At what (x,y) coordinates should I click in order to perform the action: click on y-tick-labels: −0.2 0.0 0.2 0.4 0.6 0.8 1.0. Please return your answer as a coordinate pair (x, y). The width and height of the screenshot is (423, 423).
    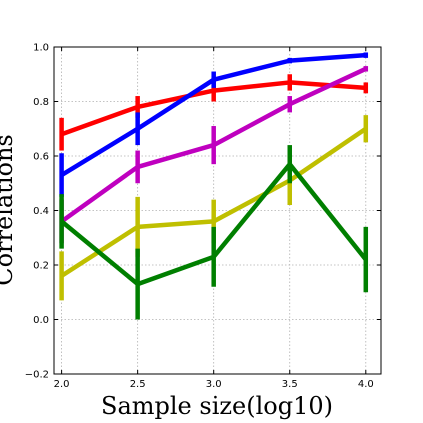
    Looking at the image, I should click on (37, 212).